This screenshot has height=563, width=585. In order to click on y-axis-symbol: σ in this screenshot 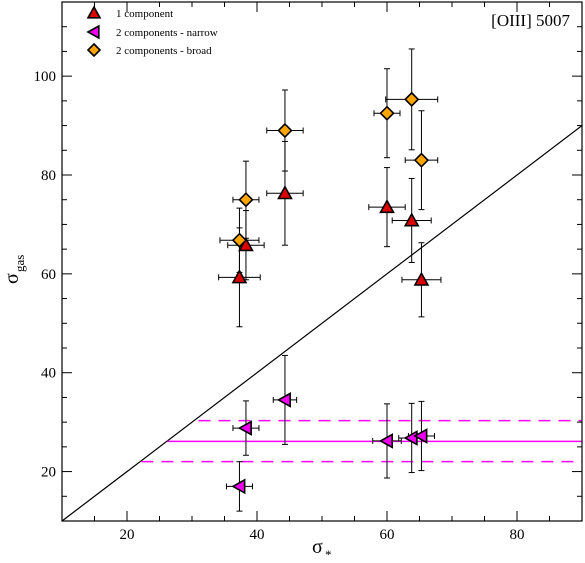, I will do `click(12, 278)`.